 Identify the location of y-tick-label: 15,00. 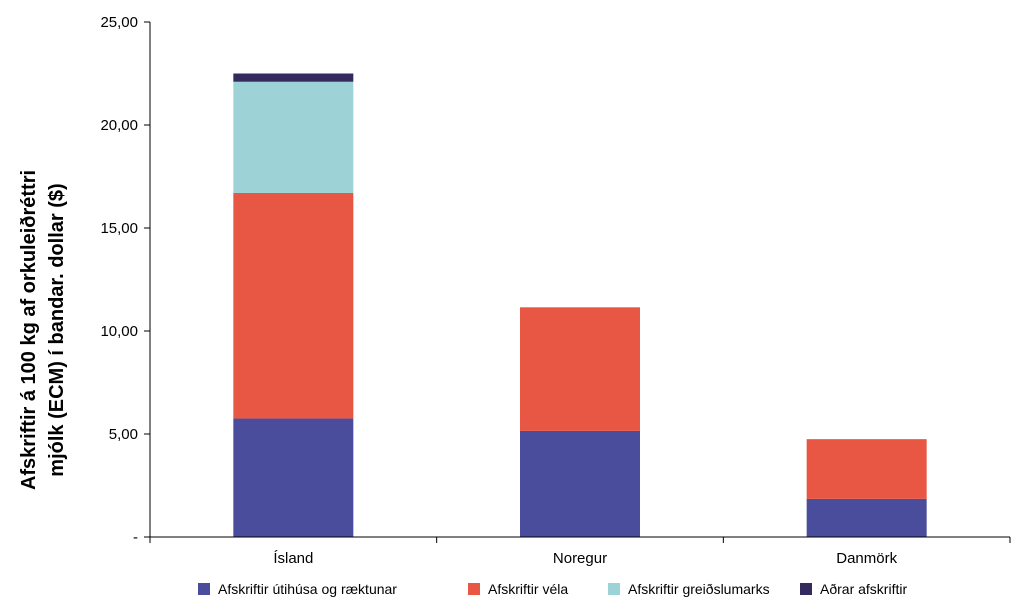
(119, 228).